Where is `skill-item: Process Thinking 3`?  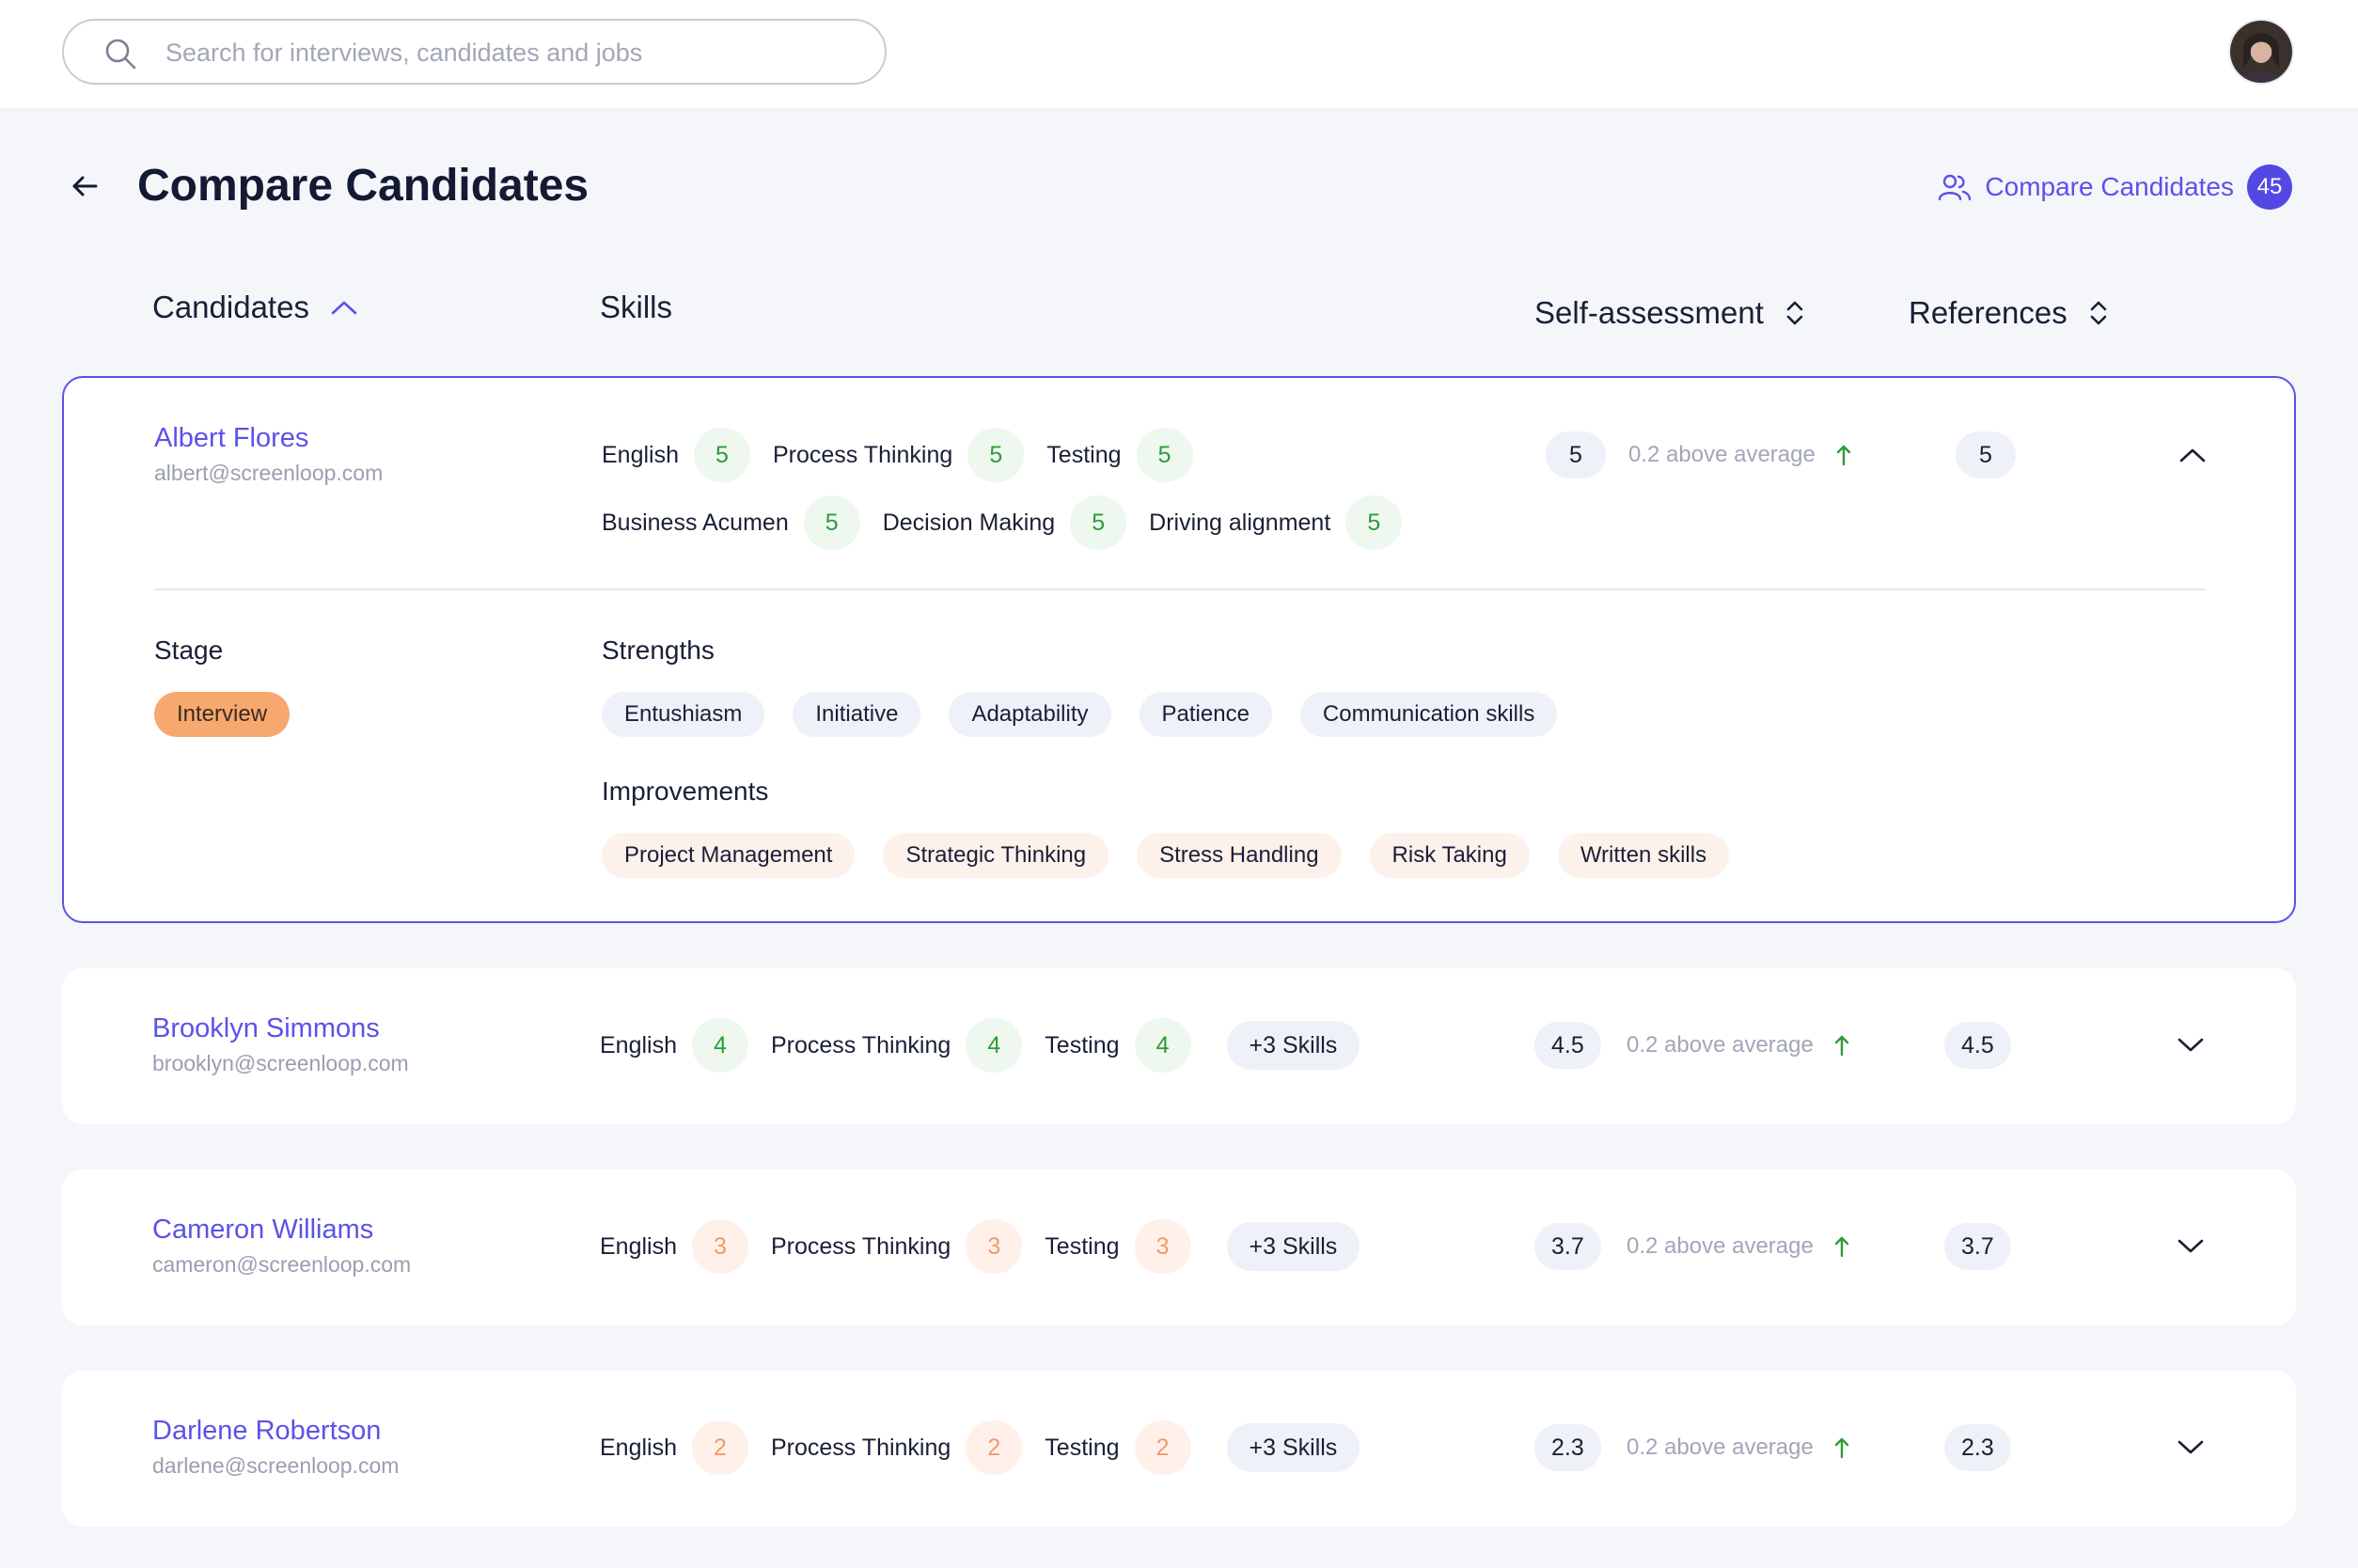 skill-item: Process Thinking 3 is located at coordinates (897, 1246).